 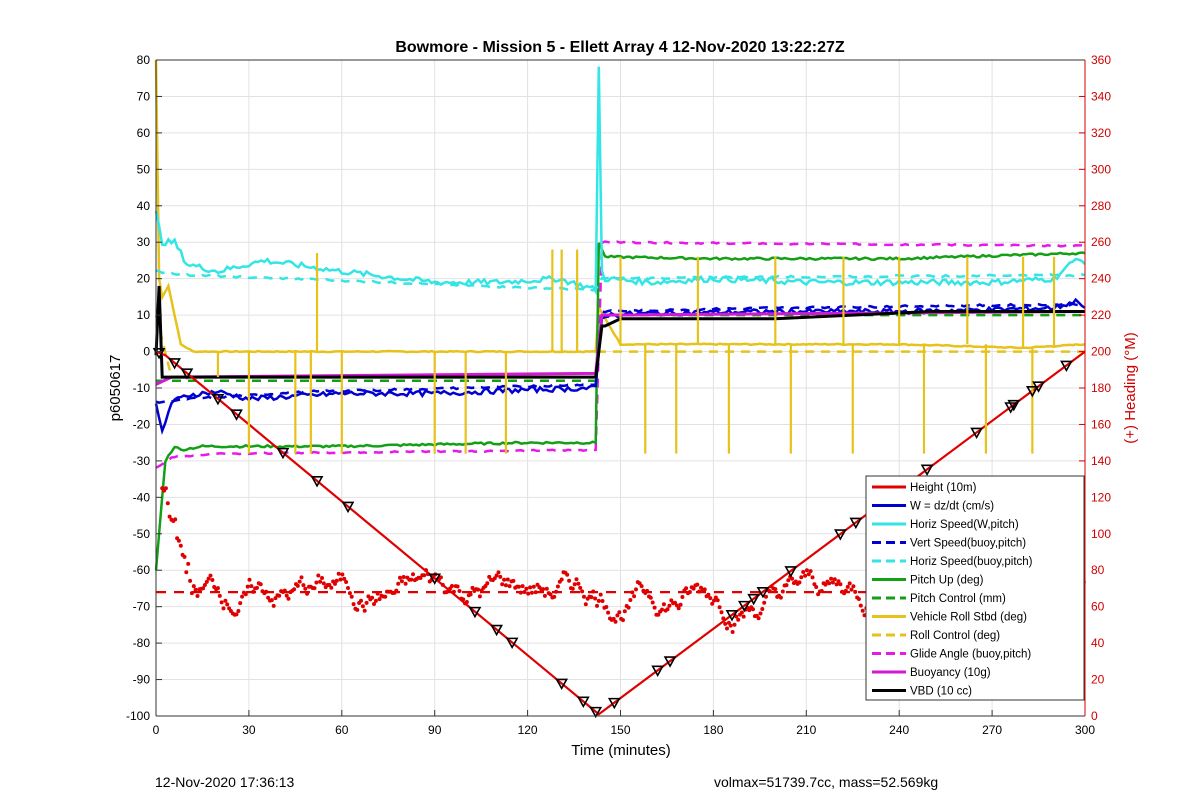 I want to click on y-tick-label-left: 60, so click(x=144, y=133).